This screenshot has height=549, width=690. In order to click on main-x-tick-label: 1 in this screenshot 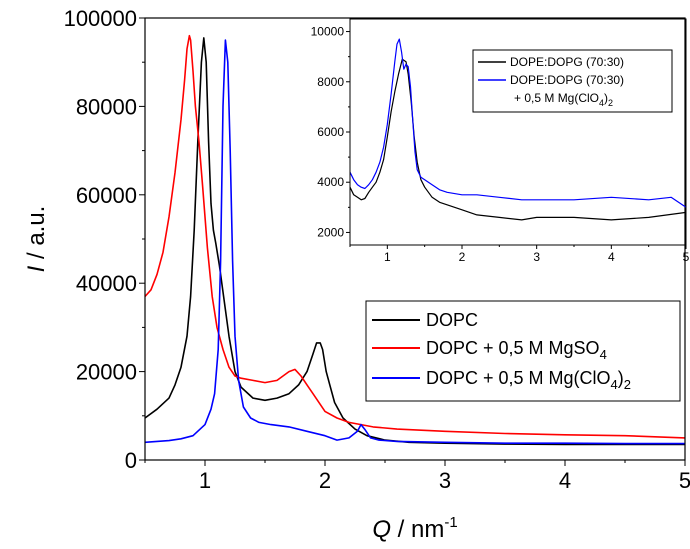, I will do `click(205, 480)`.